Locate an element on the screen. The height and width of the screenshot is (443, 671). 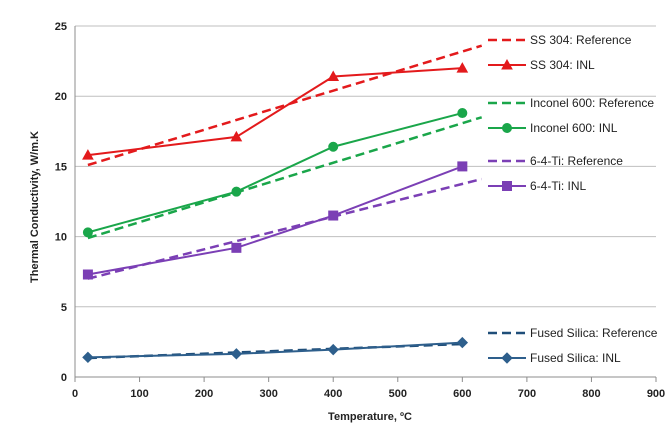
legend-entry-ss-304-inl: SS 304: INL is located at coordinates (541, 65).